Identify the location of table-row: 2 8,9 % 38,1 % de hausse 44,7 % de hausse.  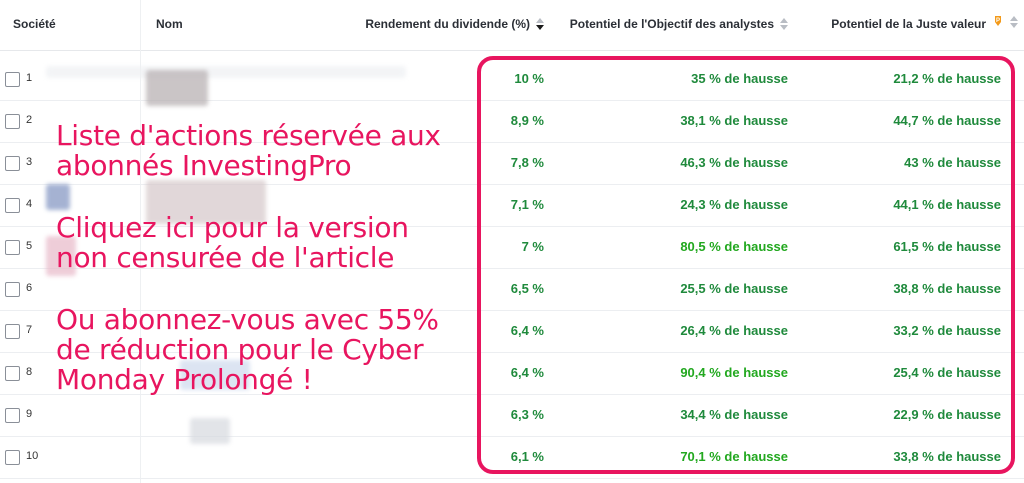
(512, 121).